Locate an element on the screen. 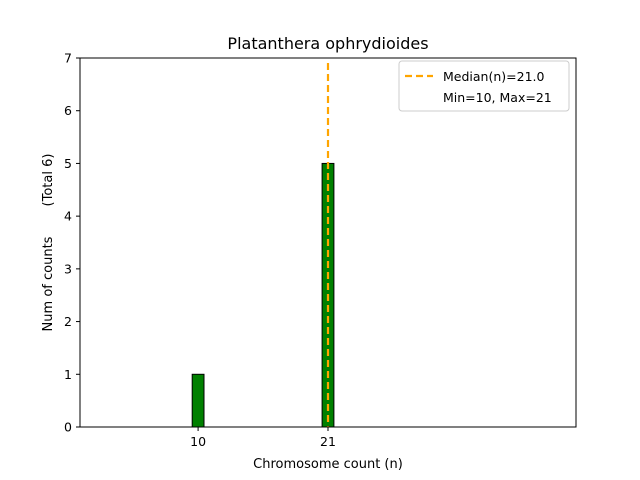 This screenshot has height=480, width=640. legend-median-label: Median(n)=21.0 is located at coordinates (493, 76).